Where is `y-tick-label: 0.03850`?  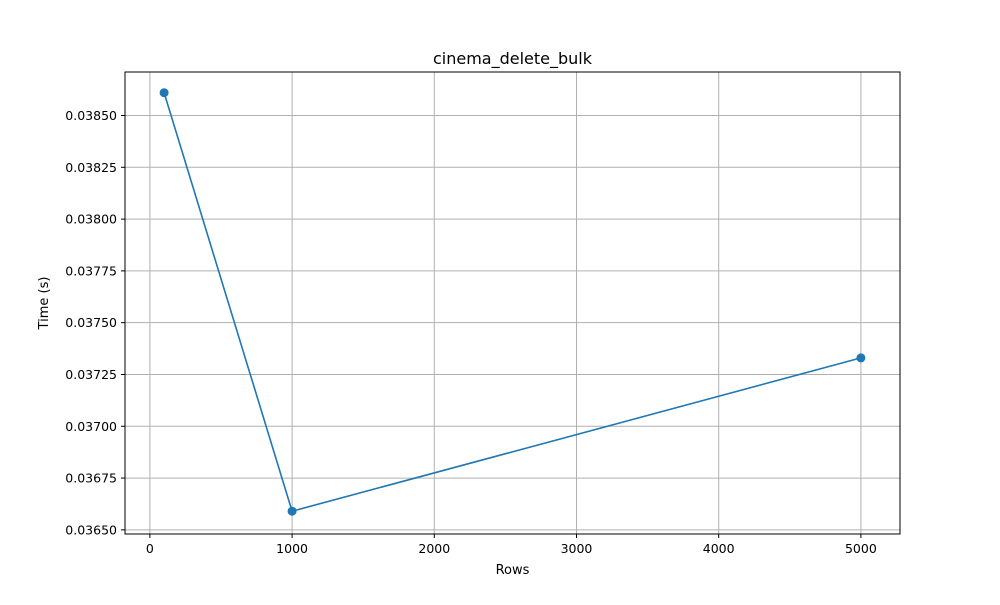 y-tick-label: 0.03850 is located at coordinates (91, 115).